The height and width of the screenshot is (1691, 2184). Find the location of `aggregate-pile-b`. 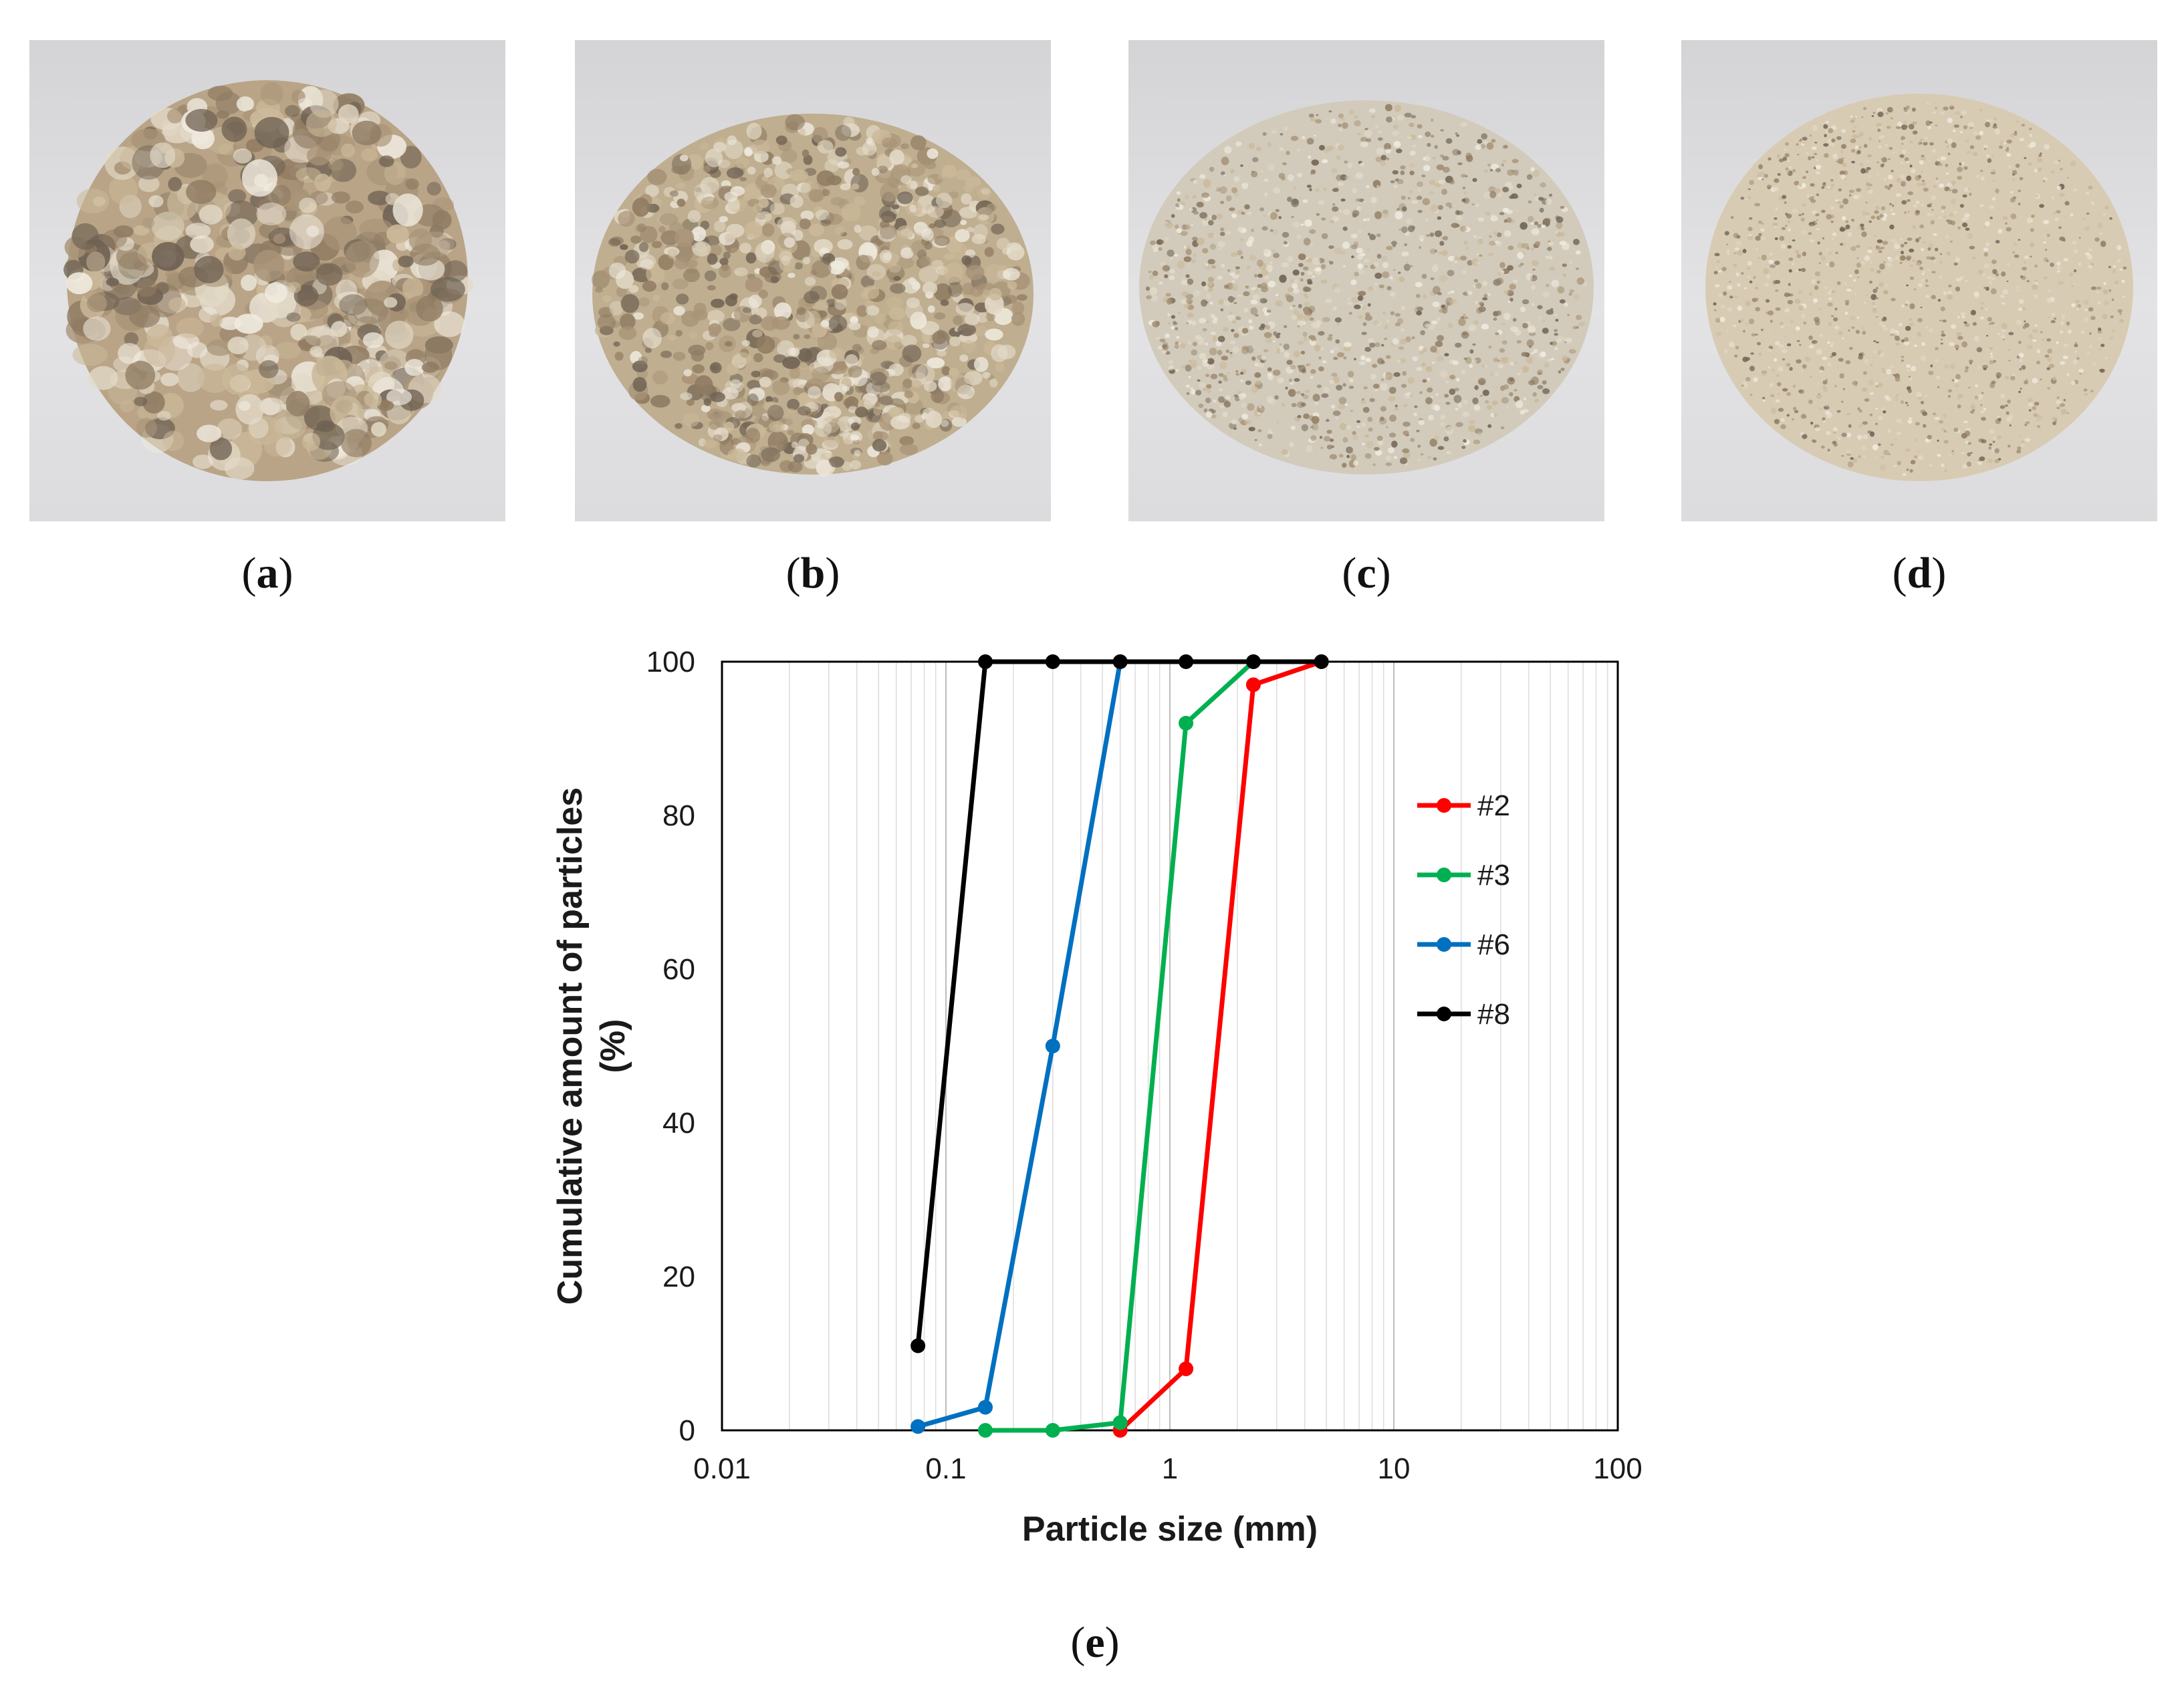

aggregate-pile-b is located at coordinates (813, 295).